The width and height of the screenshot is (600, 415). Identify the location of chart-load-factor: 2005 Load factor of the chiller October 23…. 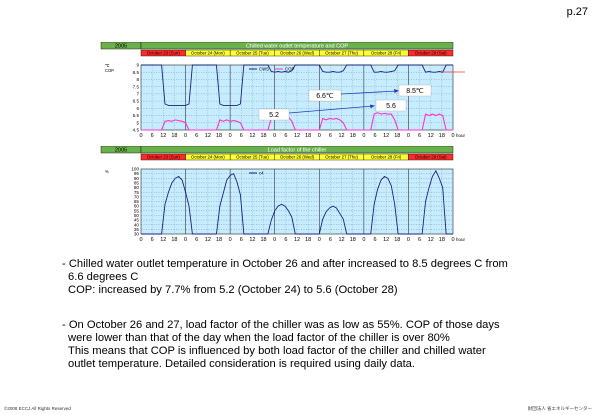
(283, 194).